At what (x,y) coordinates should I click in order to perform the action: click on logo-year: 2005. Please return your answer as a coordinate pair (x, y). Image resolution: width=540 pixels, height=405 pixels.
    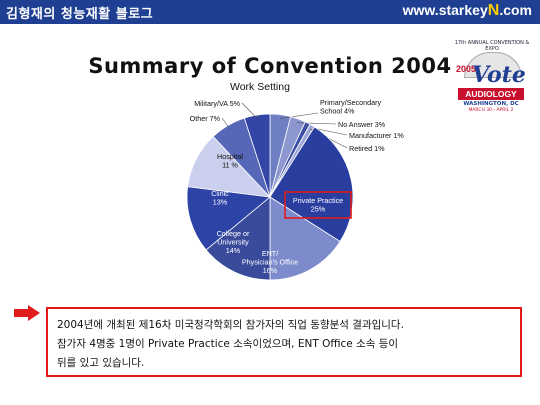
    Looking at the image, I should click on (466, 69).